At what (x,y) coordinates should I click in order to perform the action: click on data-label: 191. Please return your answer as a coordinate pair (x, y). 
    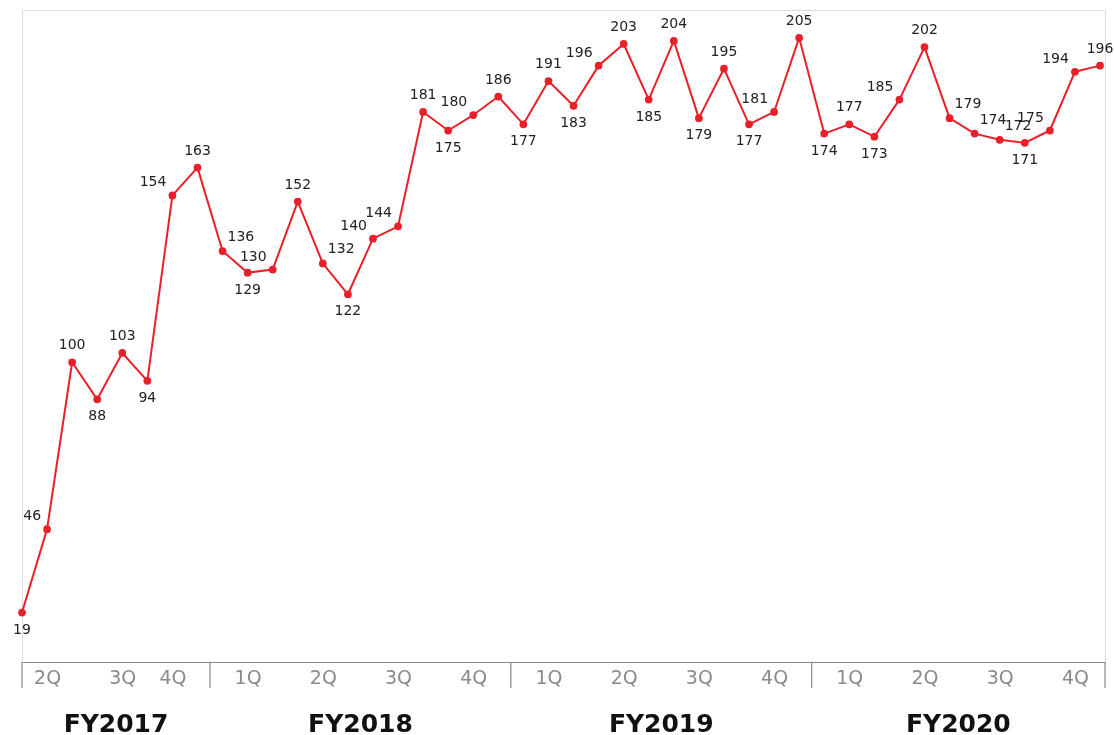
    Looking at the image, I should click on (548, 63).